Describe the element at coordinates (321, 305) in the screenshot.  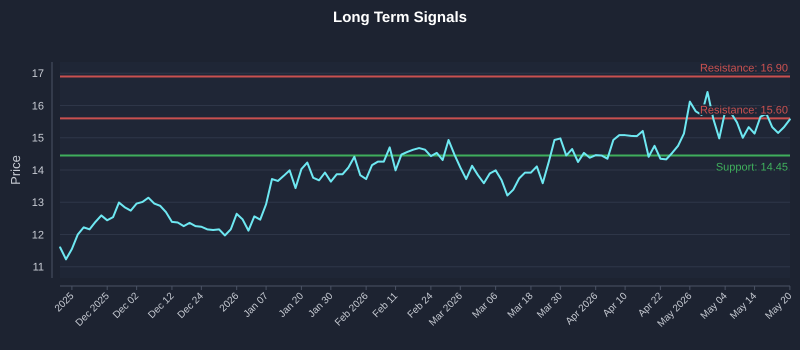
I see `x-tick-label: Jan 30` at that location.